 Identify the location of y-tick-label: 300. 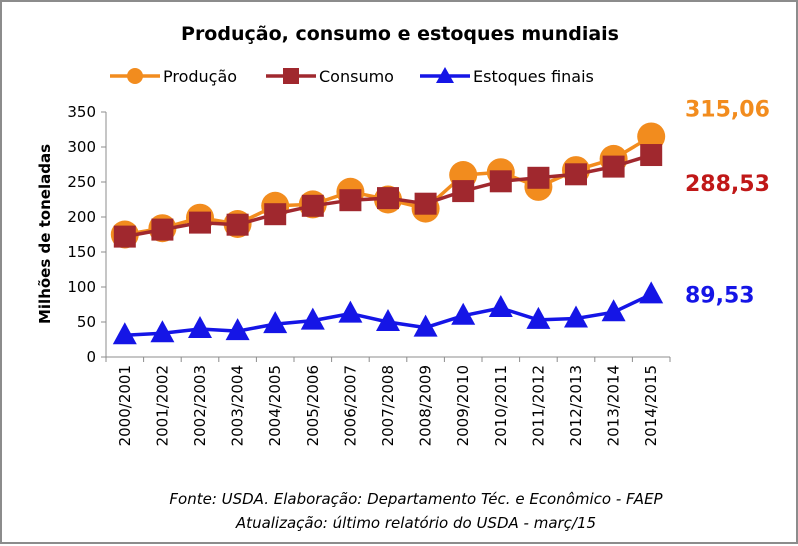
(81, 147).